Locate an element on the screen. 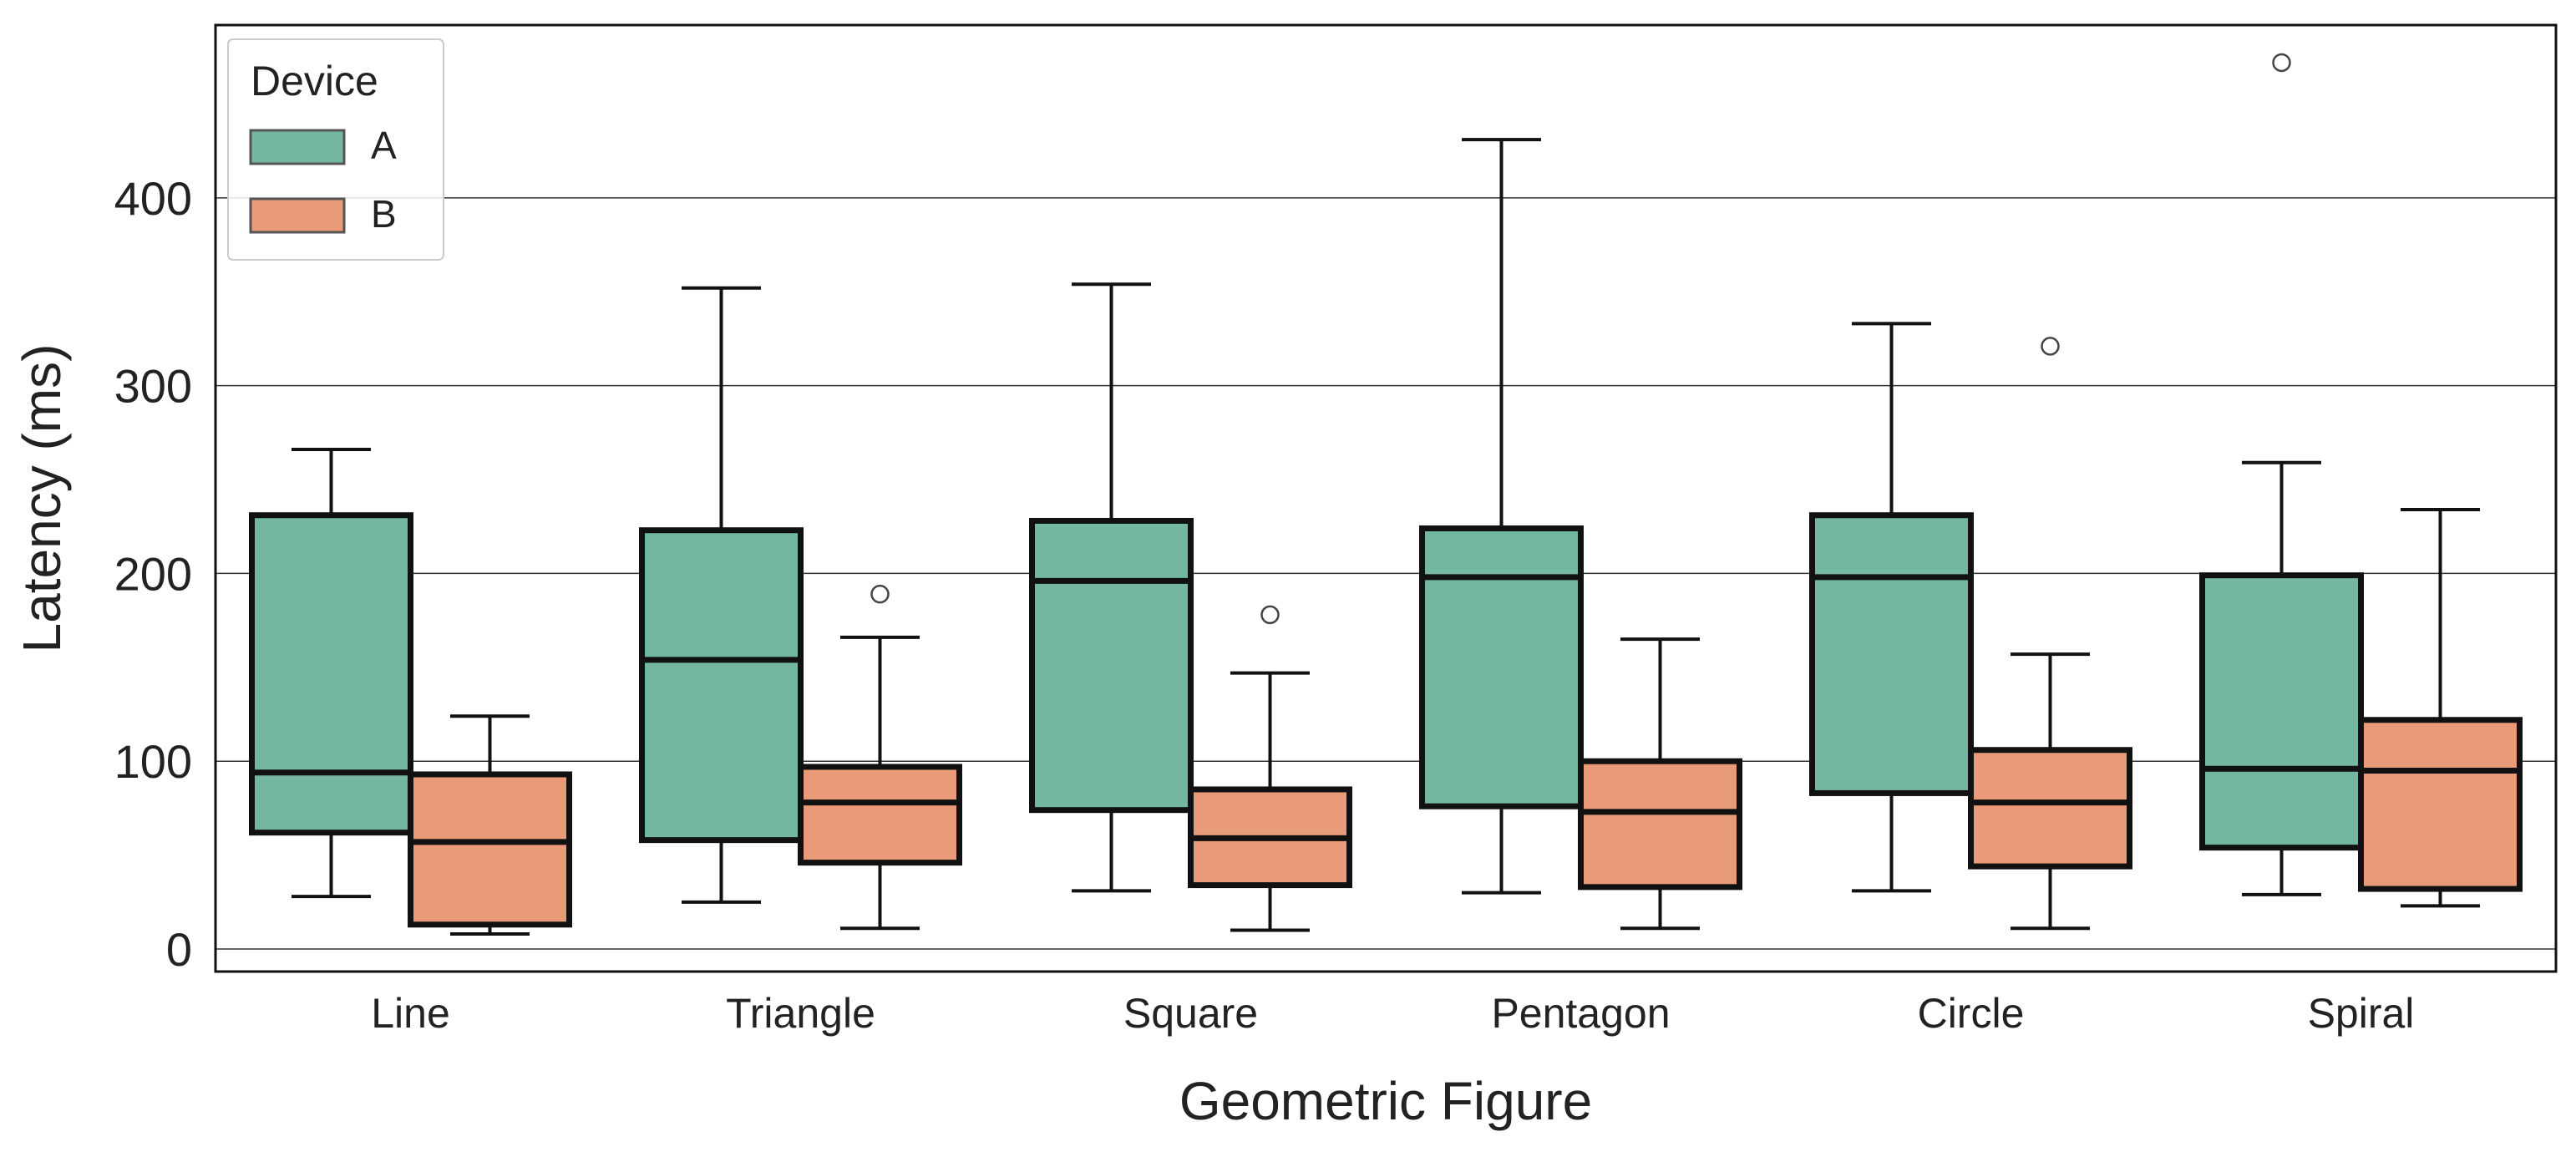  y-tick-label: 400 is located at coordinates (153, 198).